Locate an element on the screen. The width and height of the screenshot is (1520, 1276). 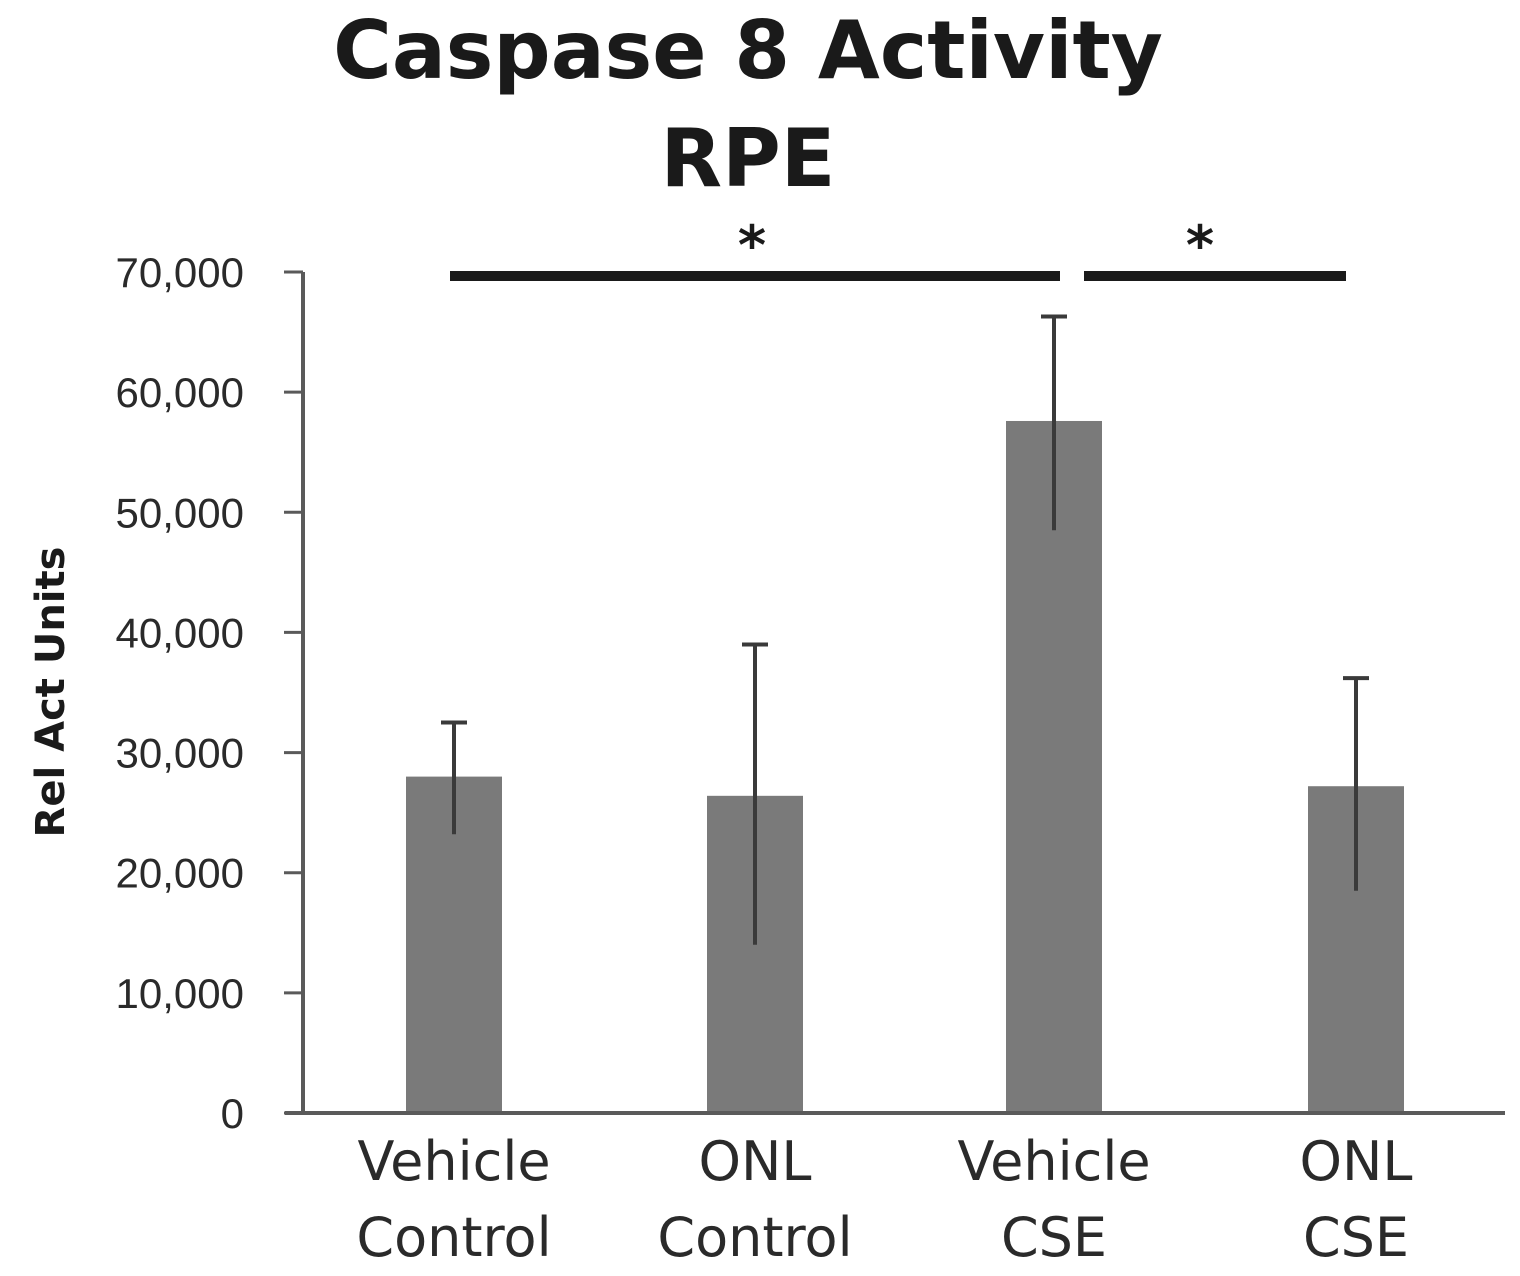
x-axis-categories: Vehicle Control ONL Control Vehicle CSE ONL CSE is located at coordinates (884, 1199).